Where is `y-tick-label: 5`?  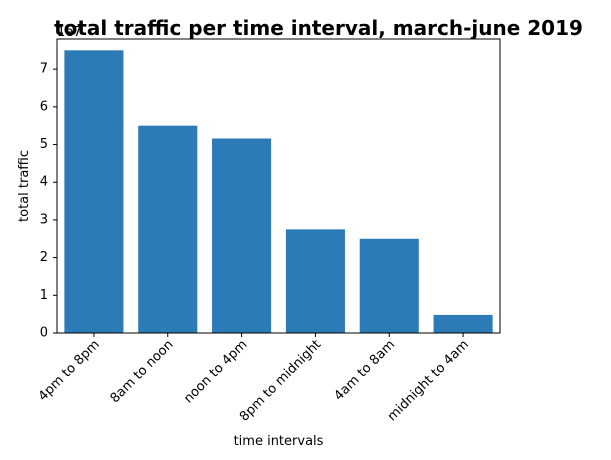 y-tick-label: 5 is located at coordinates (44, 144).